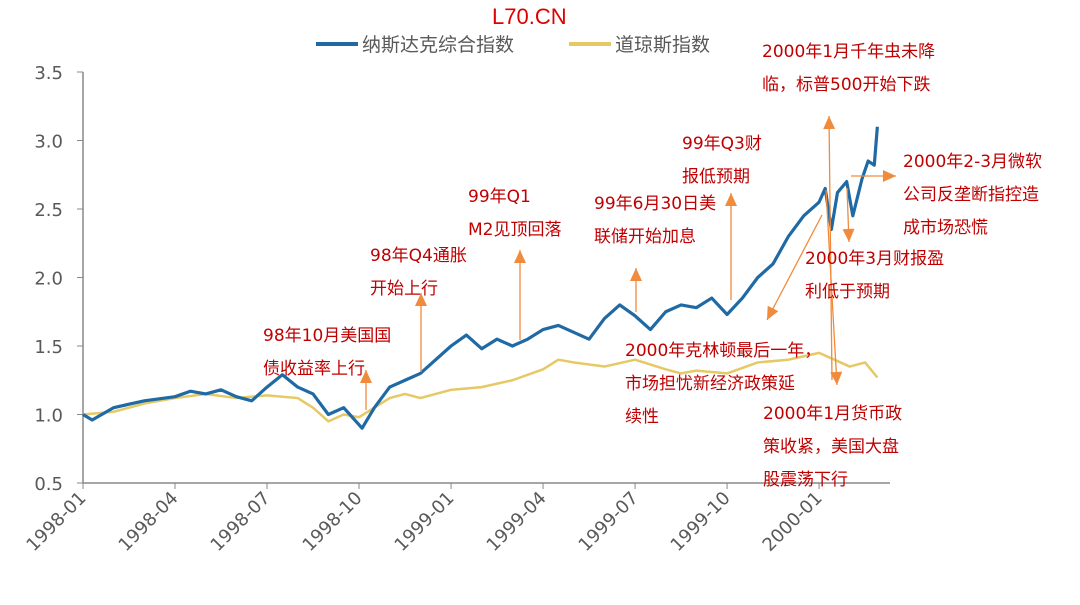  I want to click on x-tick-label: 1999-10, so click(701, 522).